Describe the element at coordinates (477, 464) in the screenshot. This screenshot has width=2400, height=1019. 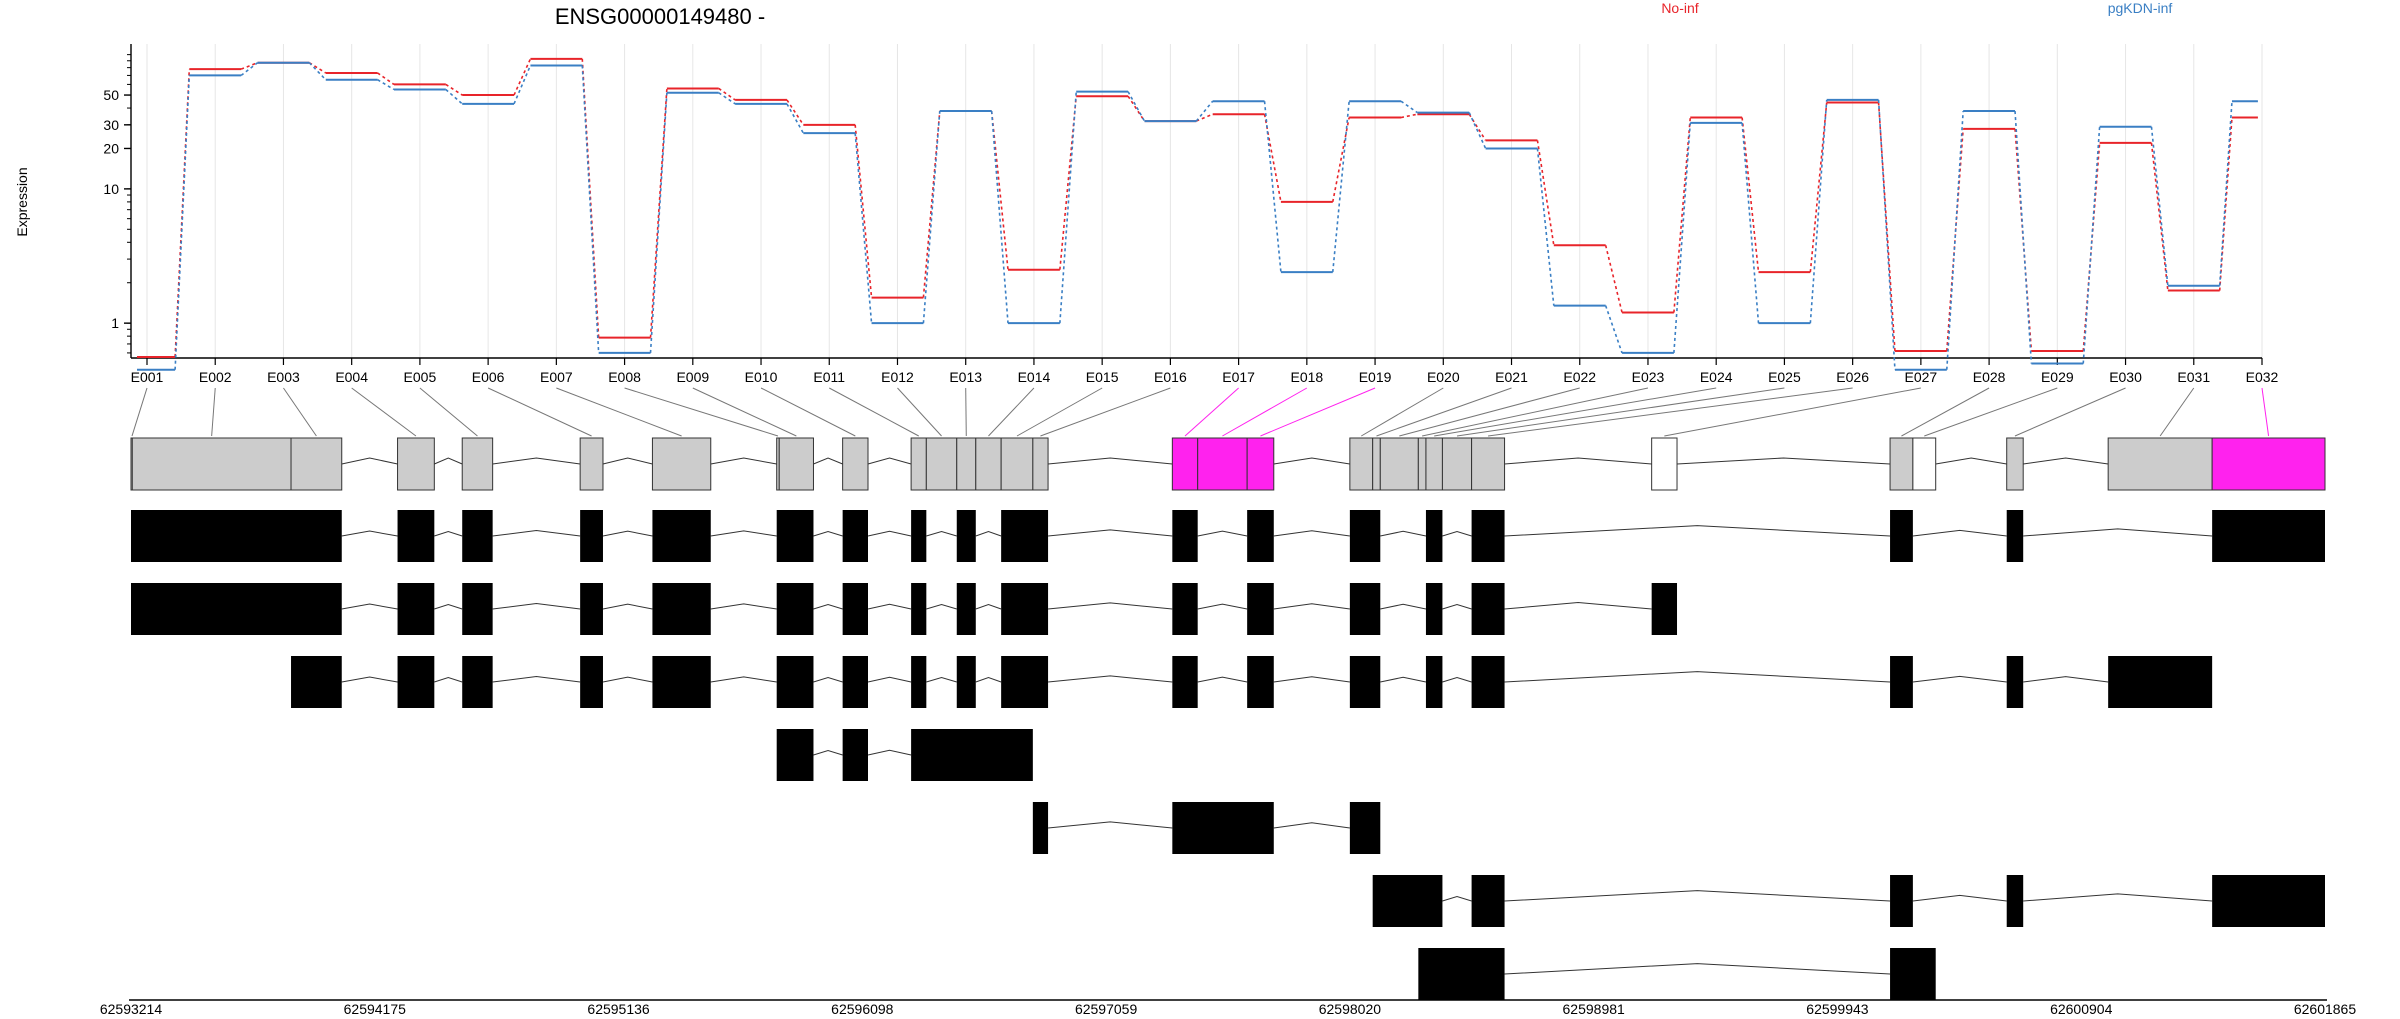
I see `model-exon-e005` at that location.